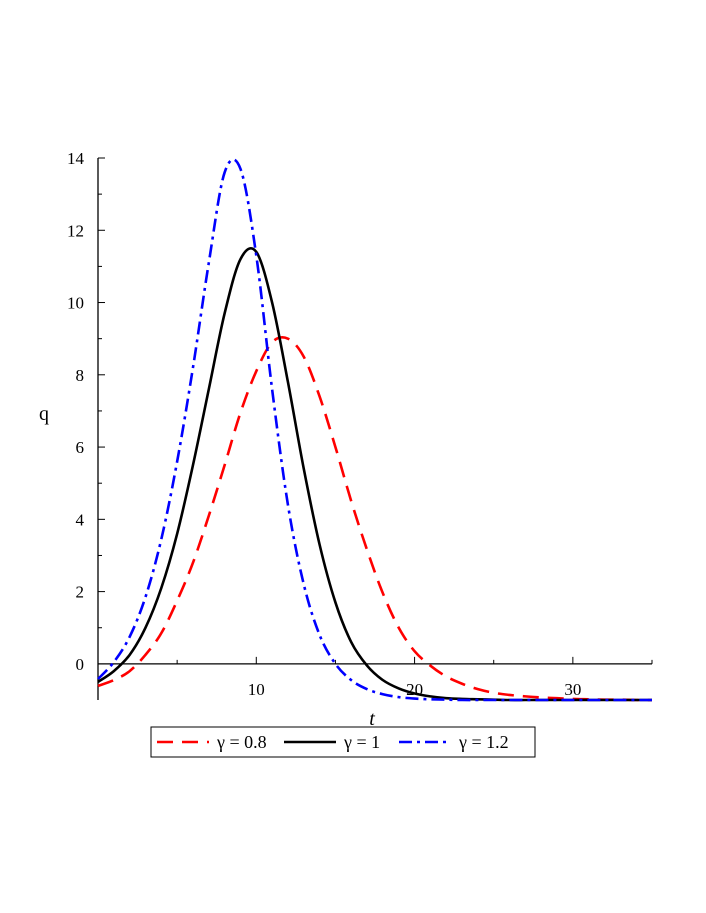 Image resolution: width=706 pixels, height=913 pixels. What do you see at coordinates (372, 719) in the screenshot?
I see `x-axis-title: t` at bounding box center [372, 719].